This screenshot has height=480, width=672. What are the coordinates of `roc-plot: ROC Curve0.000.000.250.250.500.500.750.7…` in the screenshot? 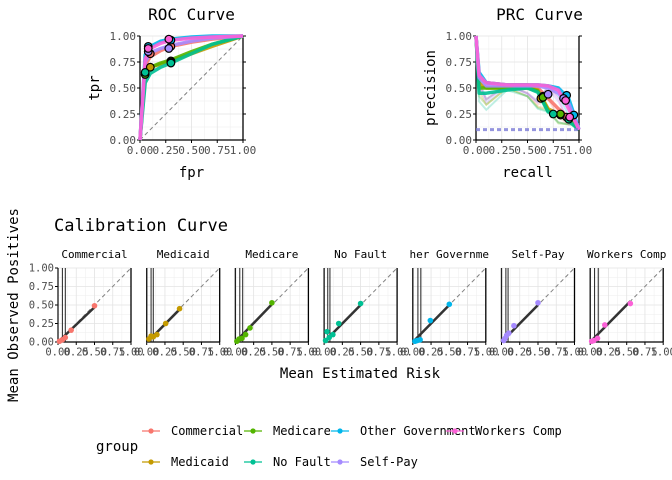 It's located at (171, 93).